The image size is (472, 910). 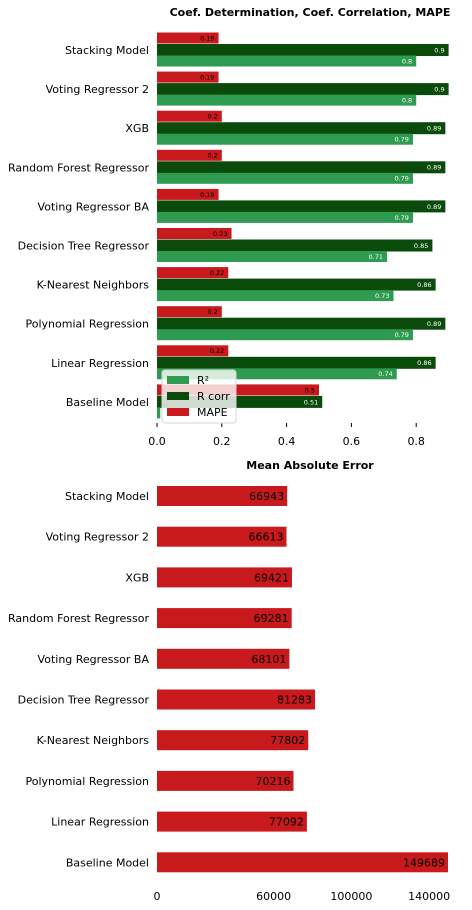 I want to click on data-label: 0.51, so click(x=311, y=402).